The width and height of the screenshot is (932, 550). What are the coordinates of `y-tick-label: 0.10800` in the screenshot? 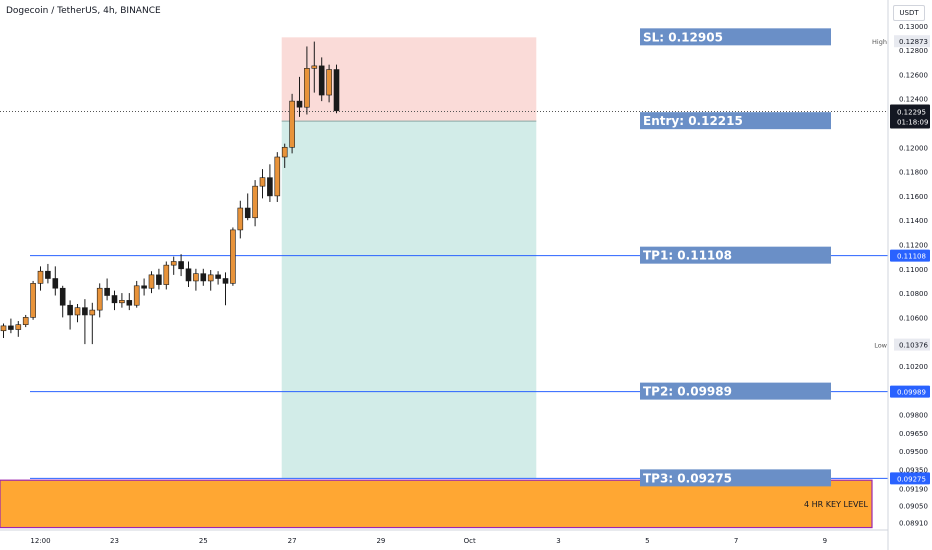 It's located at (913, 294).